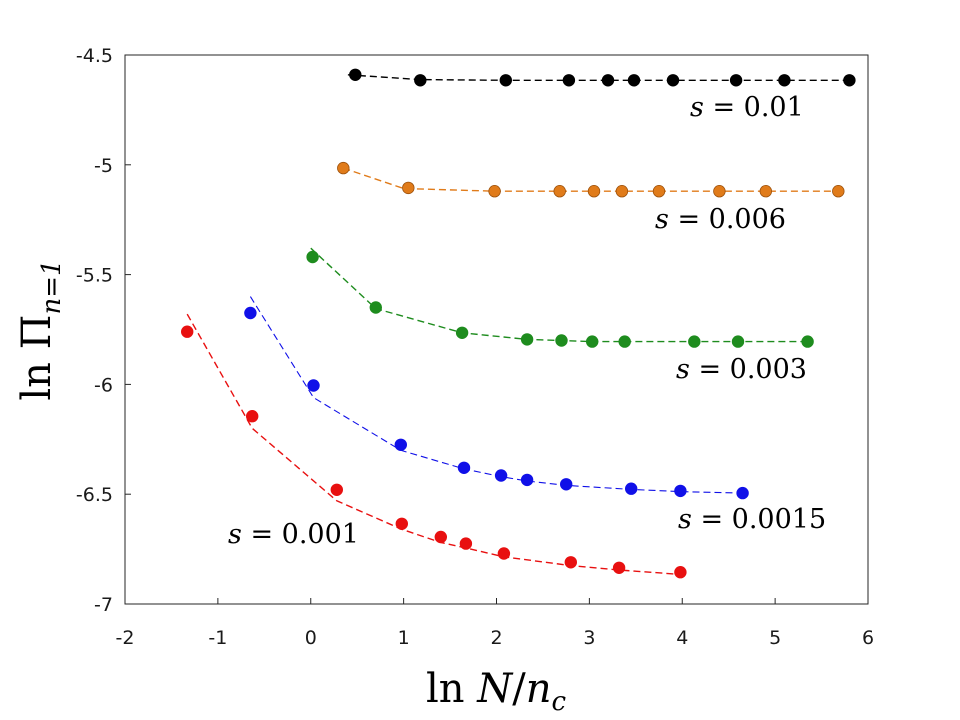 This screenshot has height=720, width=960. What do you see at coordinates (217, 638) in the screenshot?
I see `x-tick-label: -1` at bounding box center [217, 638].